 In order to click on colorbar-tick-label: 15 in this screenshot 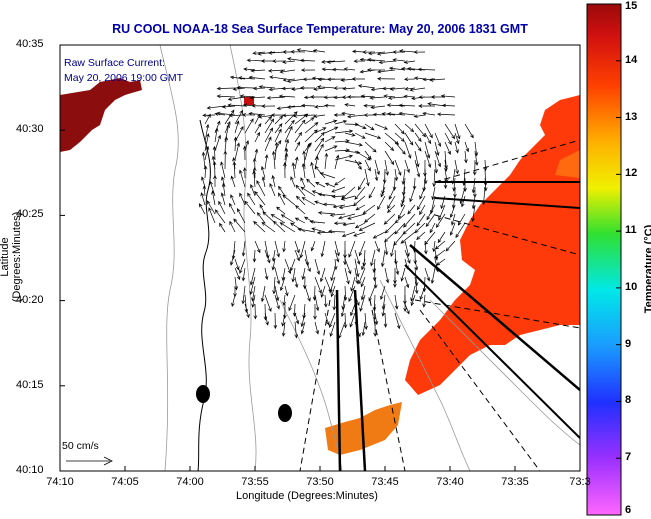, I will do `click(631, 6)`.